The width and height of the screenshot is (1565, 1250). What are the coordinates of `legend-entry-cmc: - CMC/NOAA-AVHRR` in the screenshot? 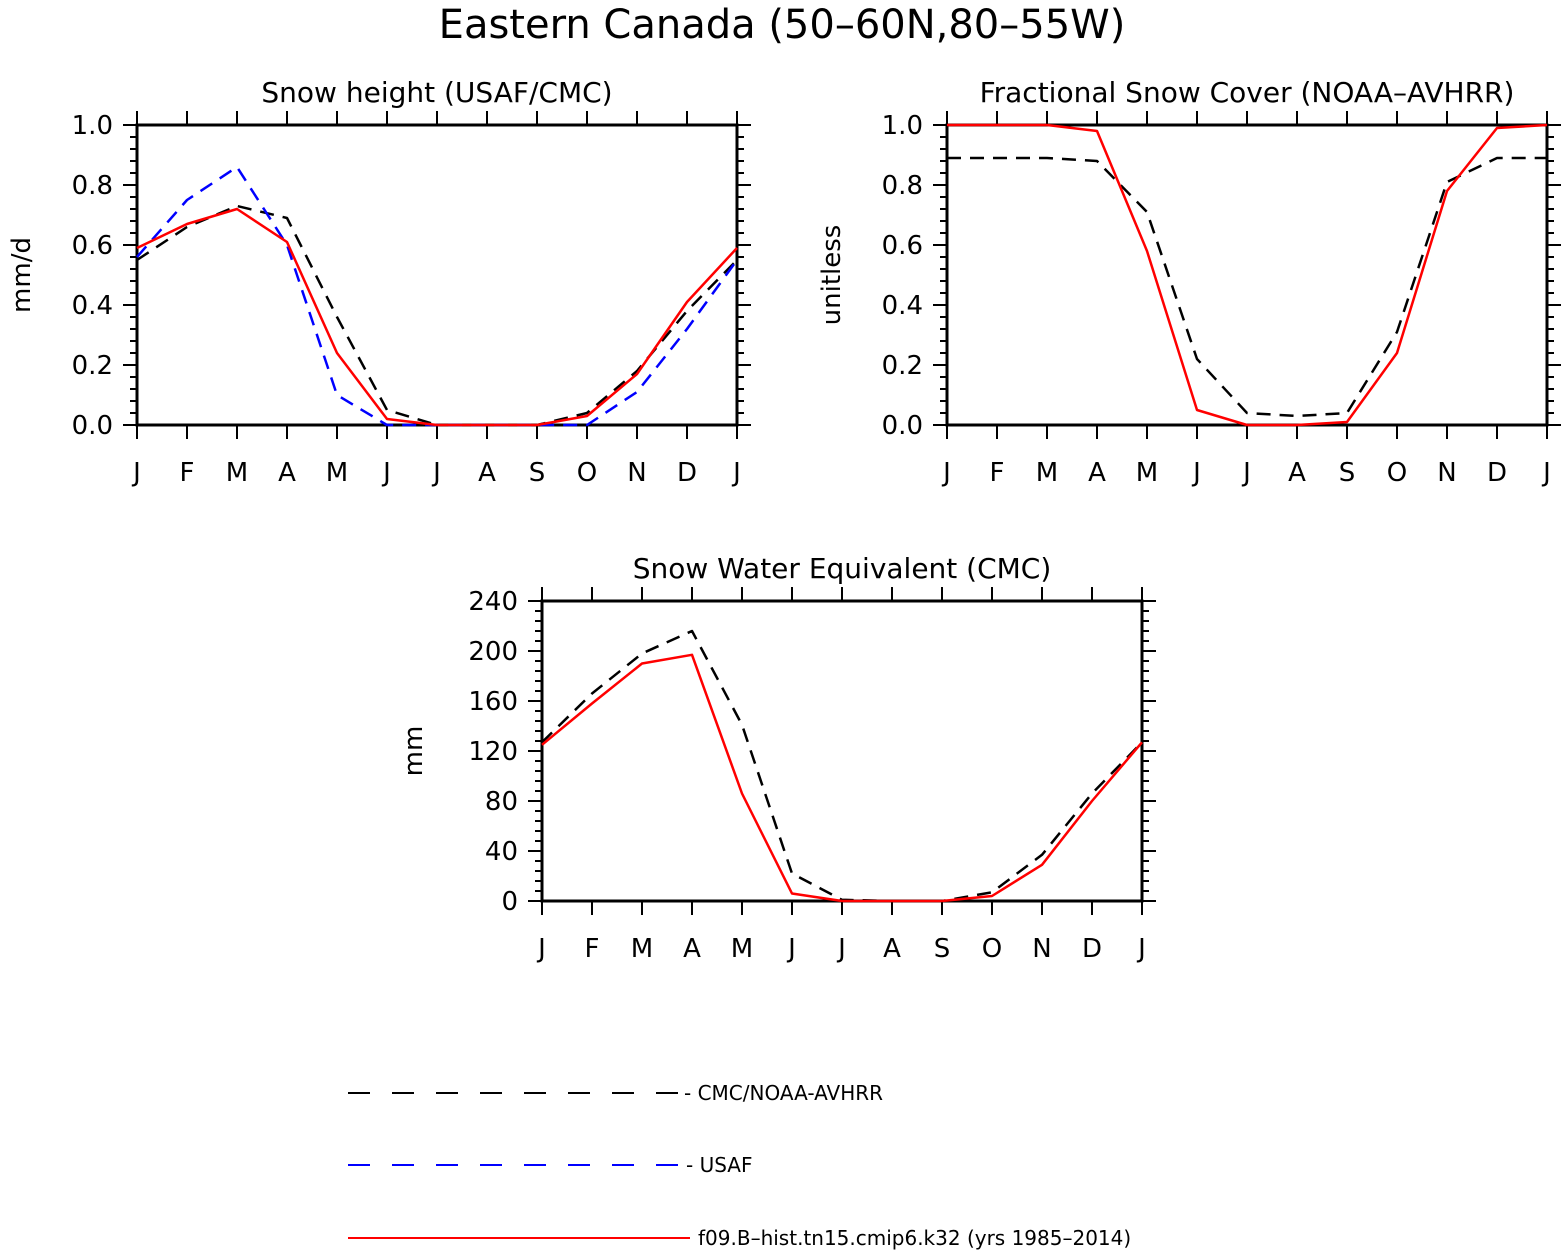 It's located at (615, 1093).